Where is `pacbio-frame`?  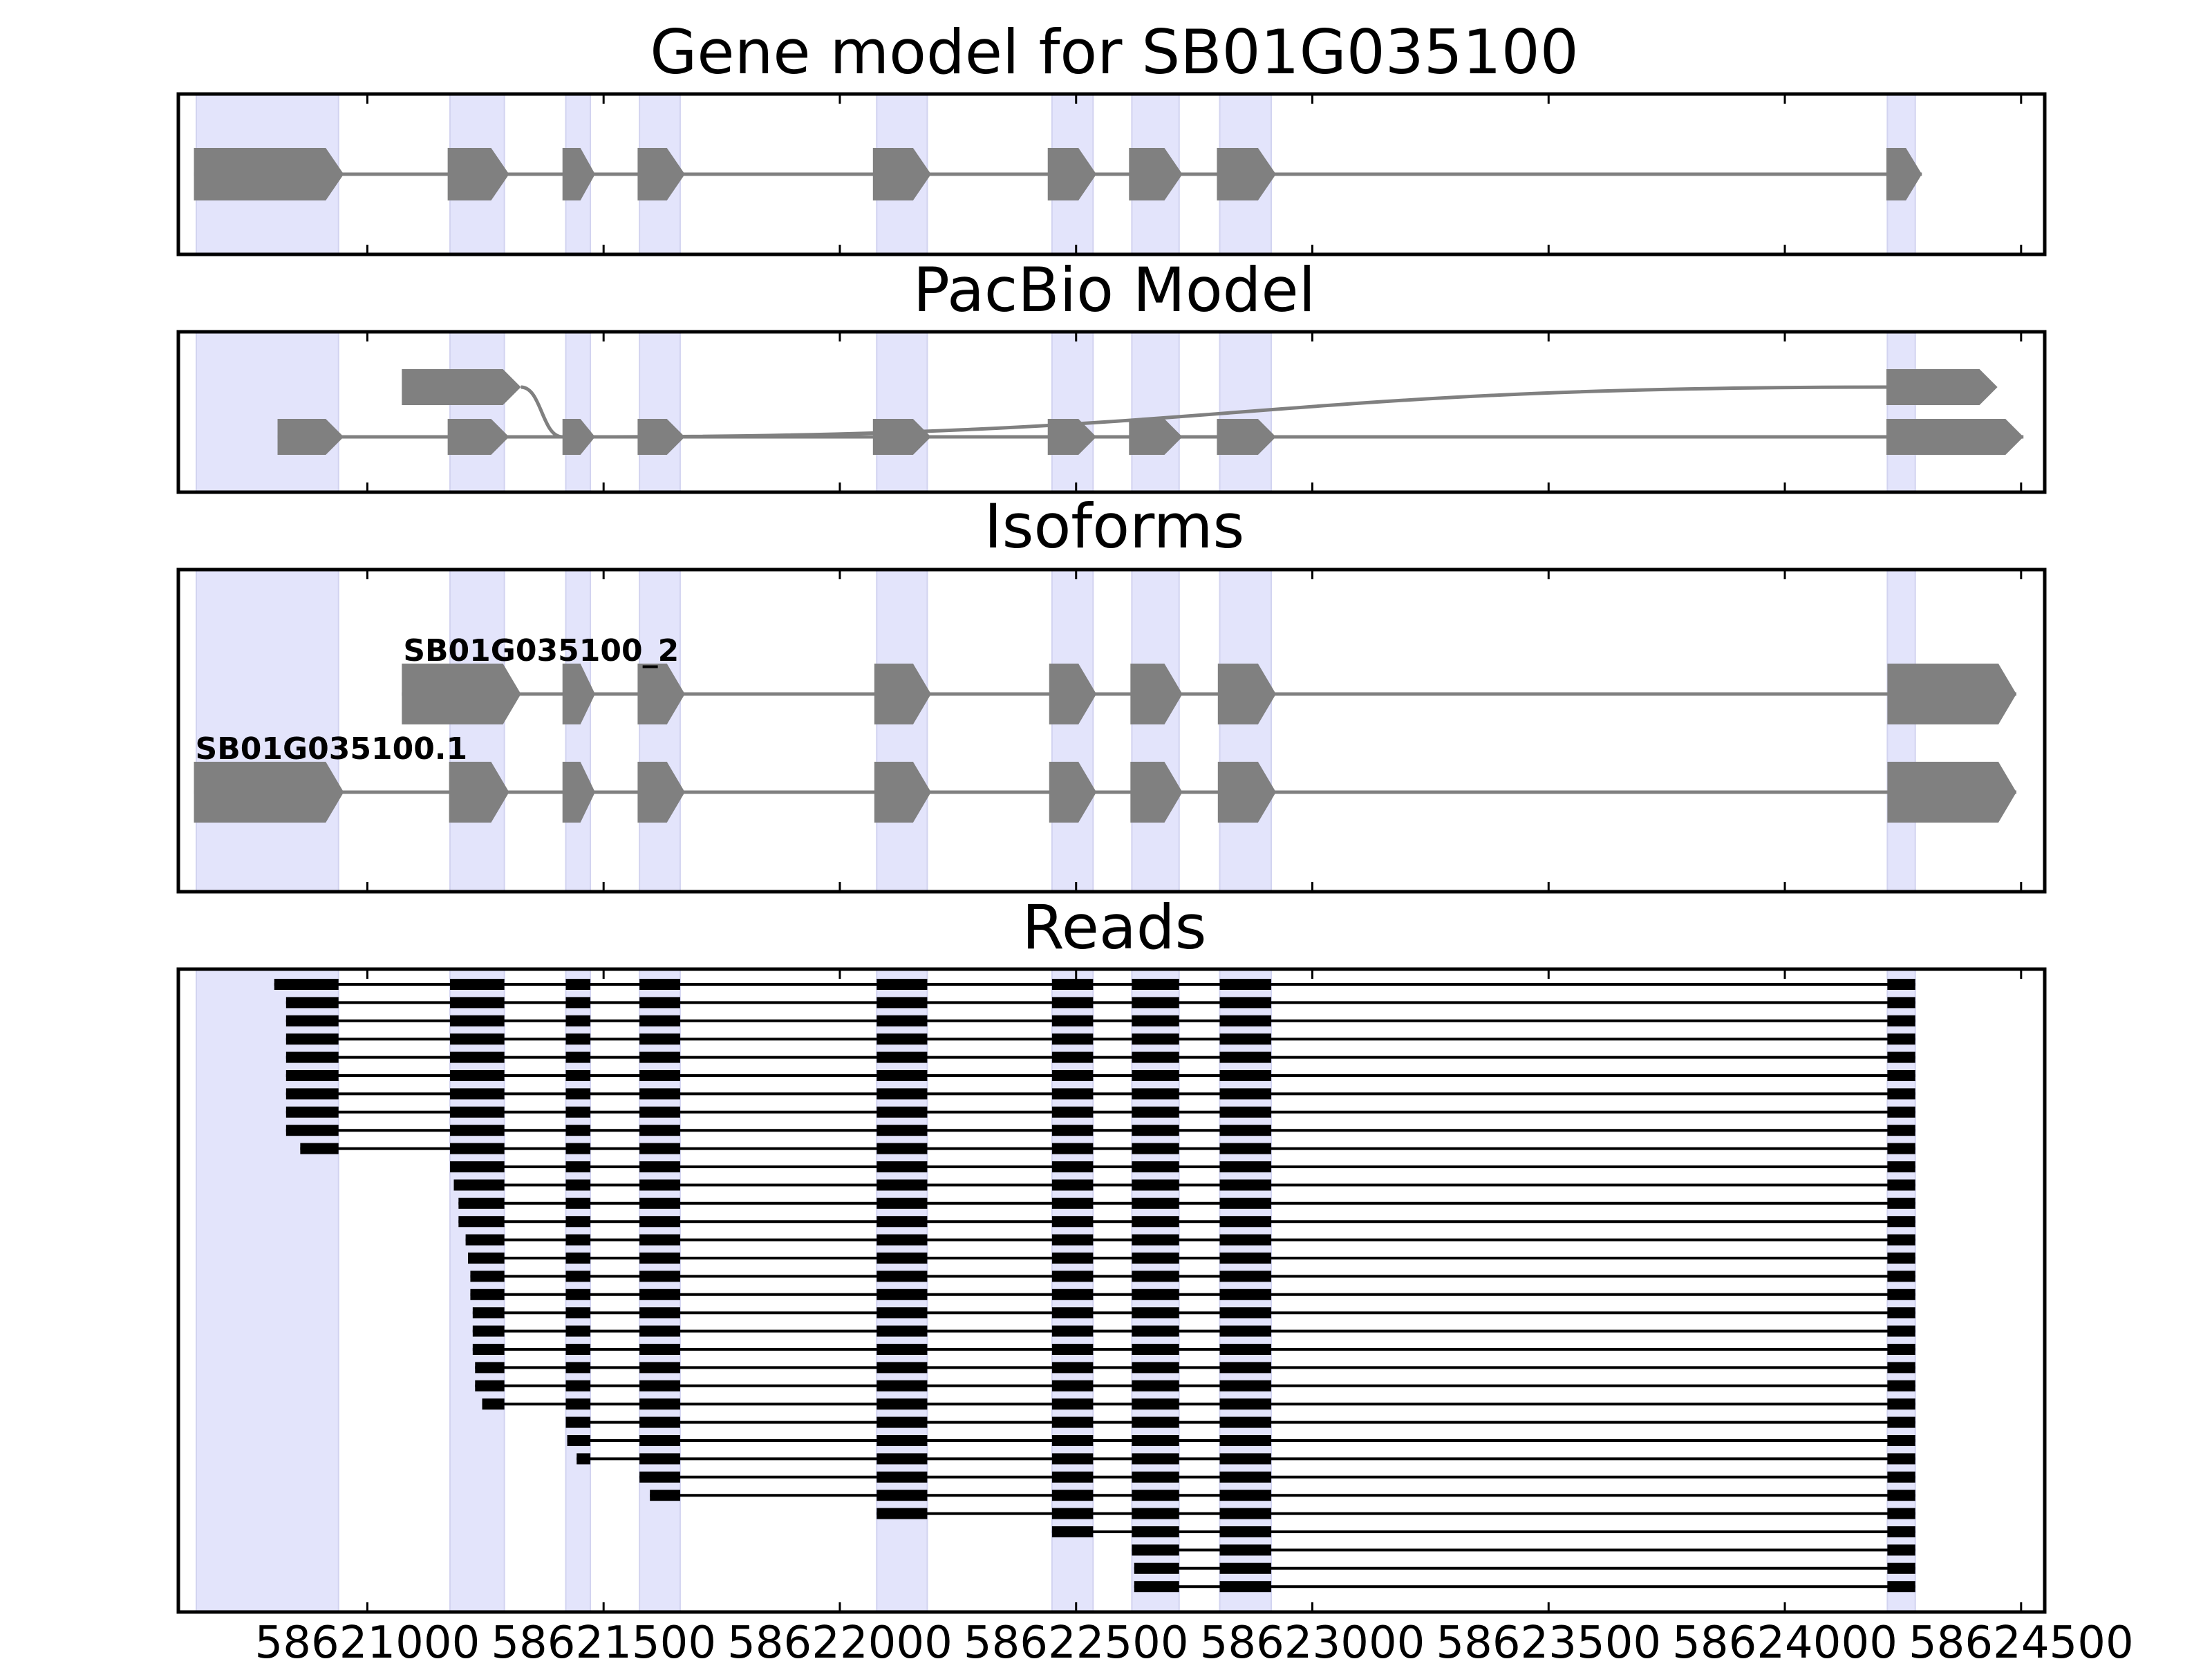 pacbio-frame is located at coordinates (1111, 412).